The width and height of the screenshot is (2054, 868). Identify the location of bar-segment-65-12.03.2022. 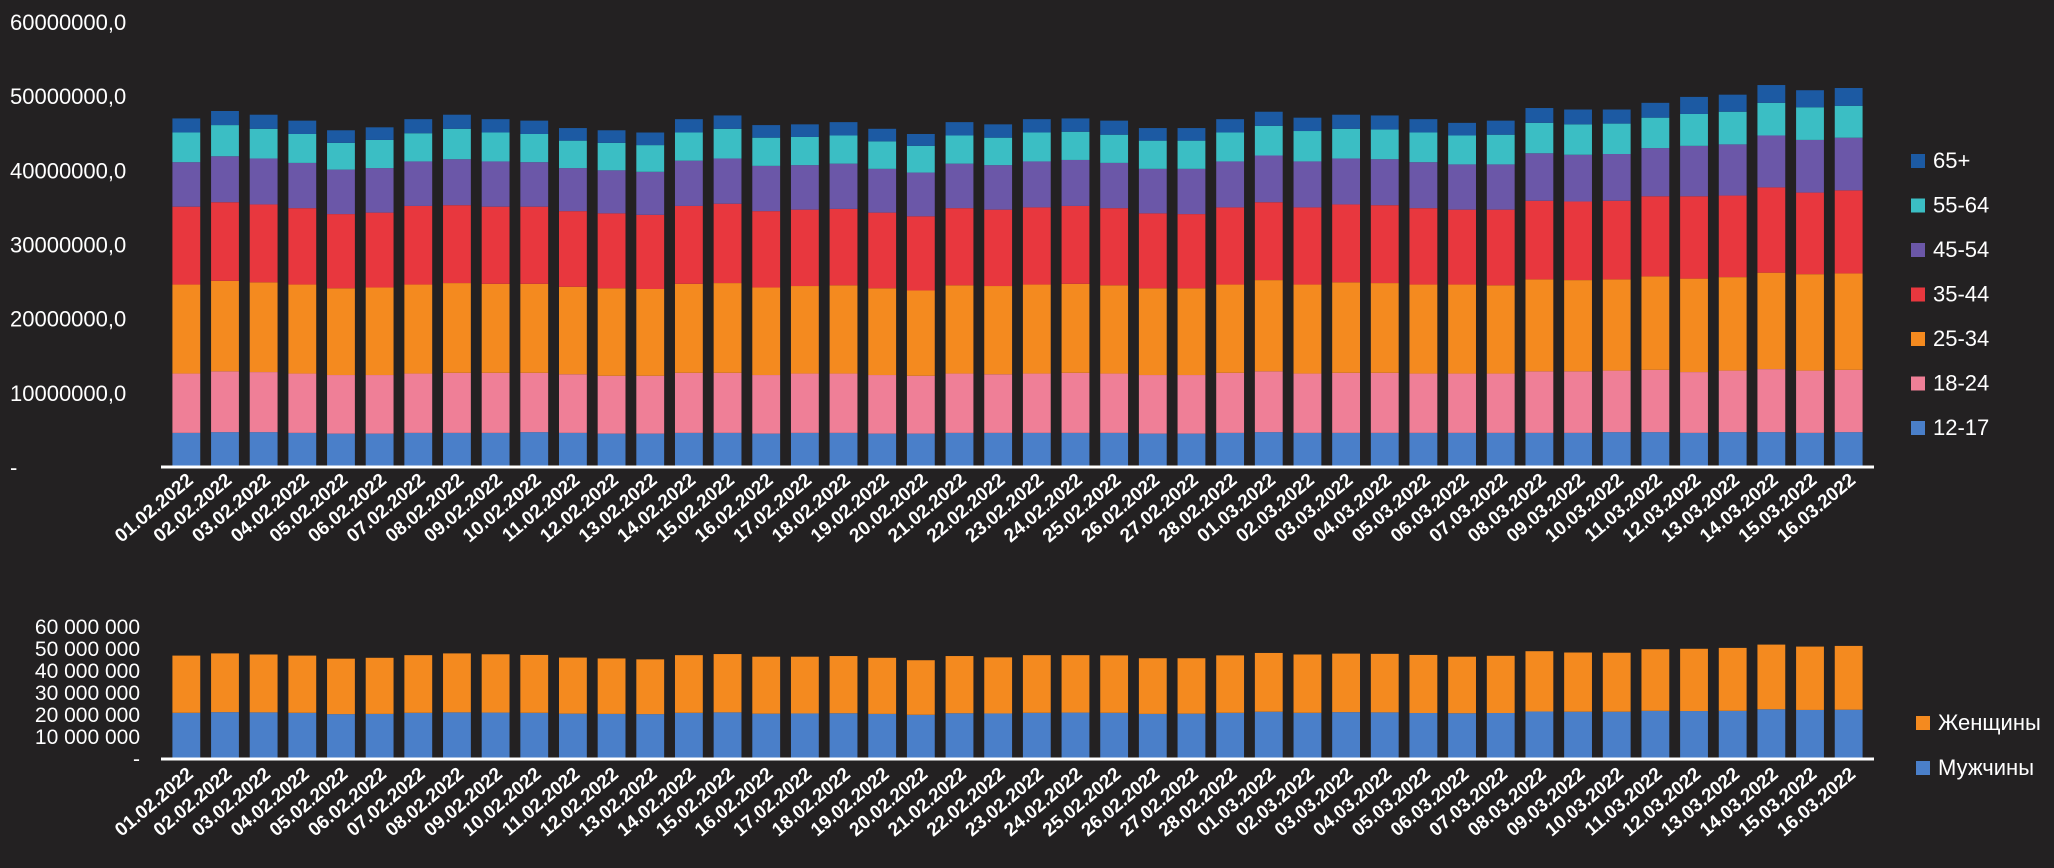
(1694, 105).